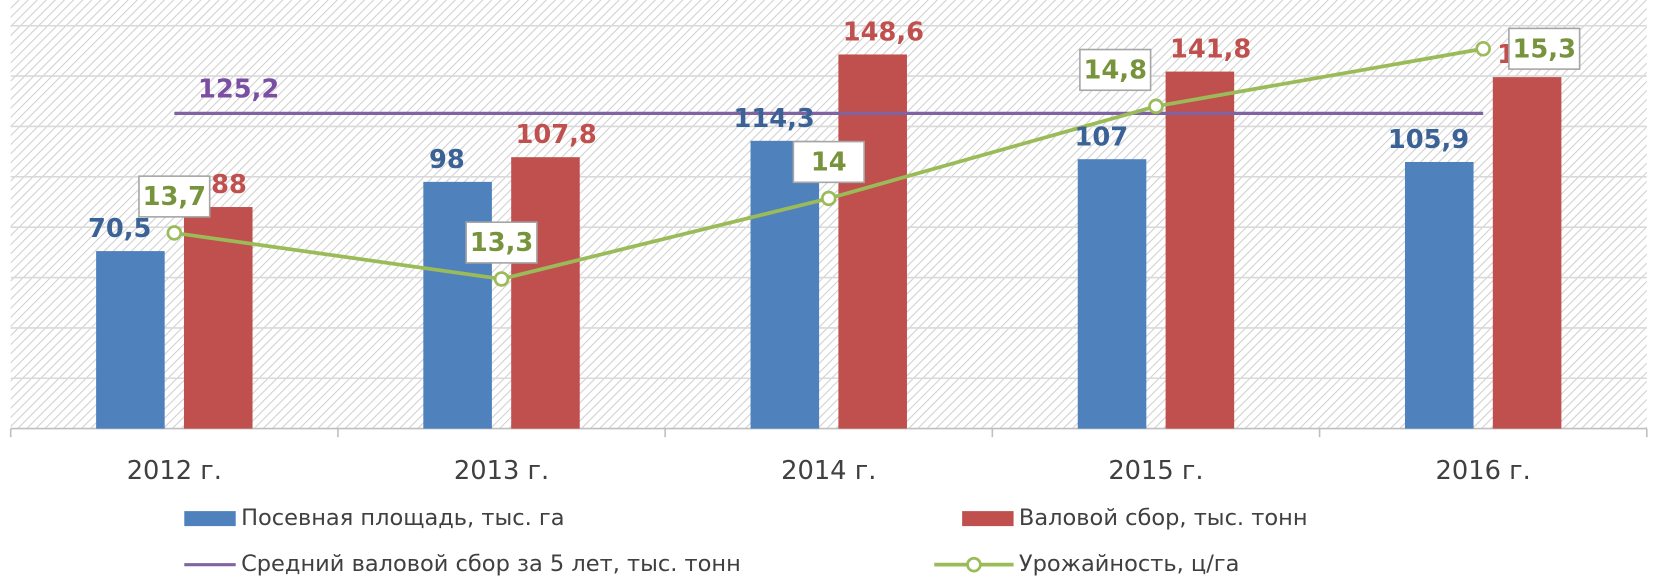 The image size is (1680, 584). What do you see at coordinates (556, 135) in the screenshot?
I see `data-label: 107,8` at bounding box center [556, 135].